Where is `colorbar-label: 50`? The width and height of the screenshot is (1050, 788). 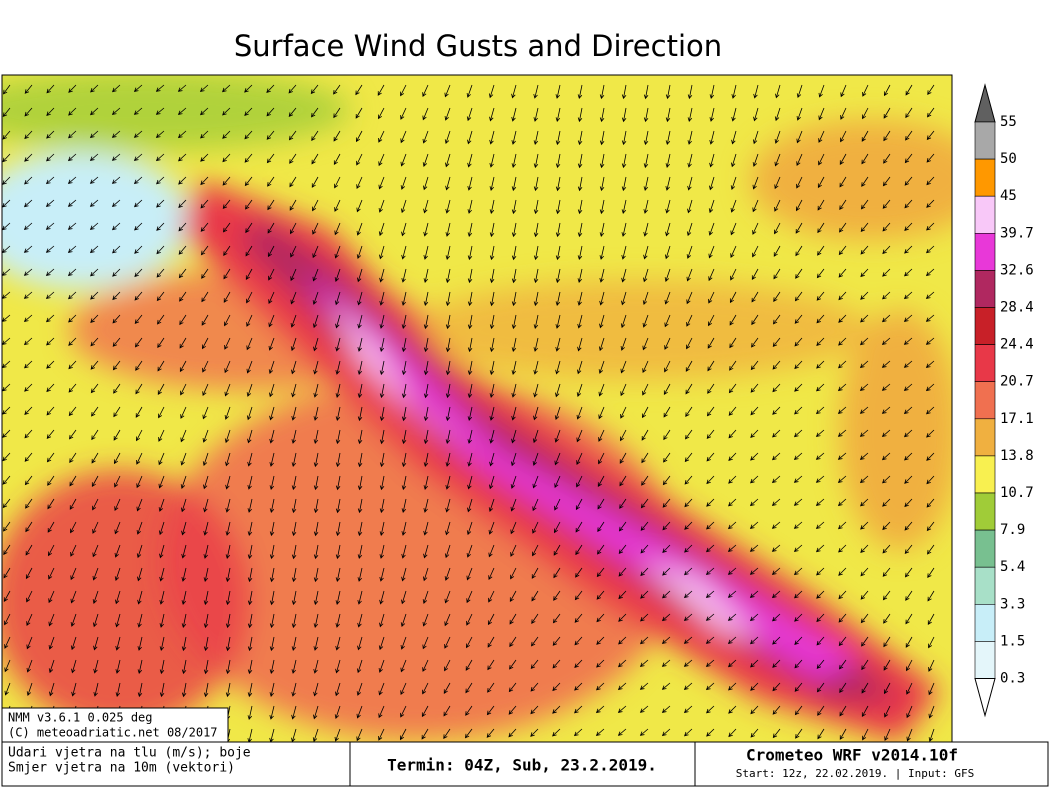 colorbar-label: 50 is located at coordinates (1008, 159).